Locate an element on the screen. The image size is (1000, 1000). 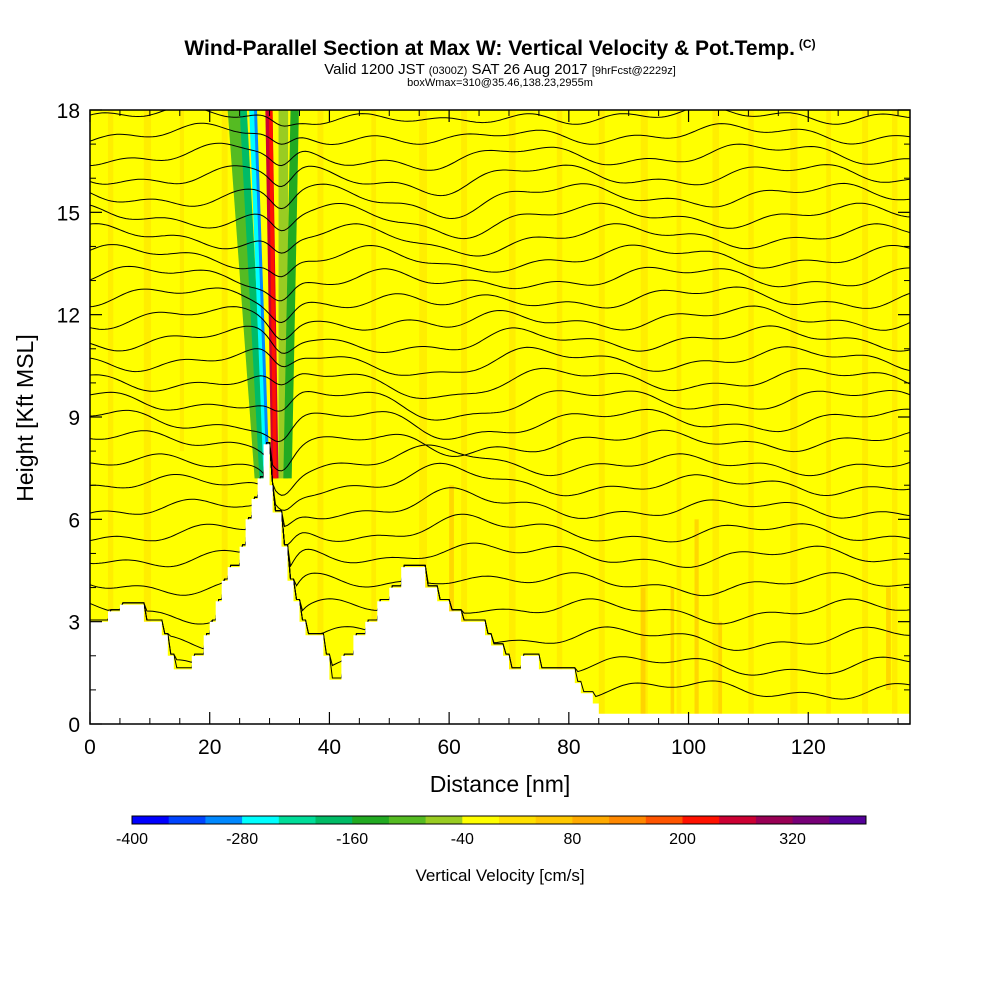
x-tick-label: 80 is located at coordinates (568, 747).